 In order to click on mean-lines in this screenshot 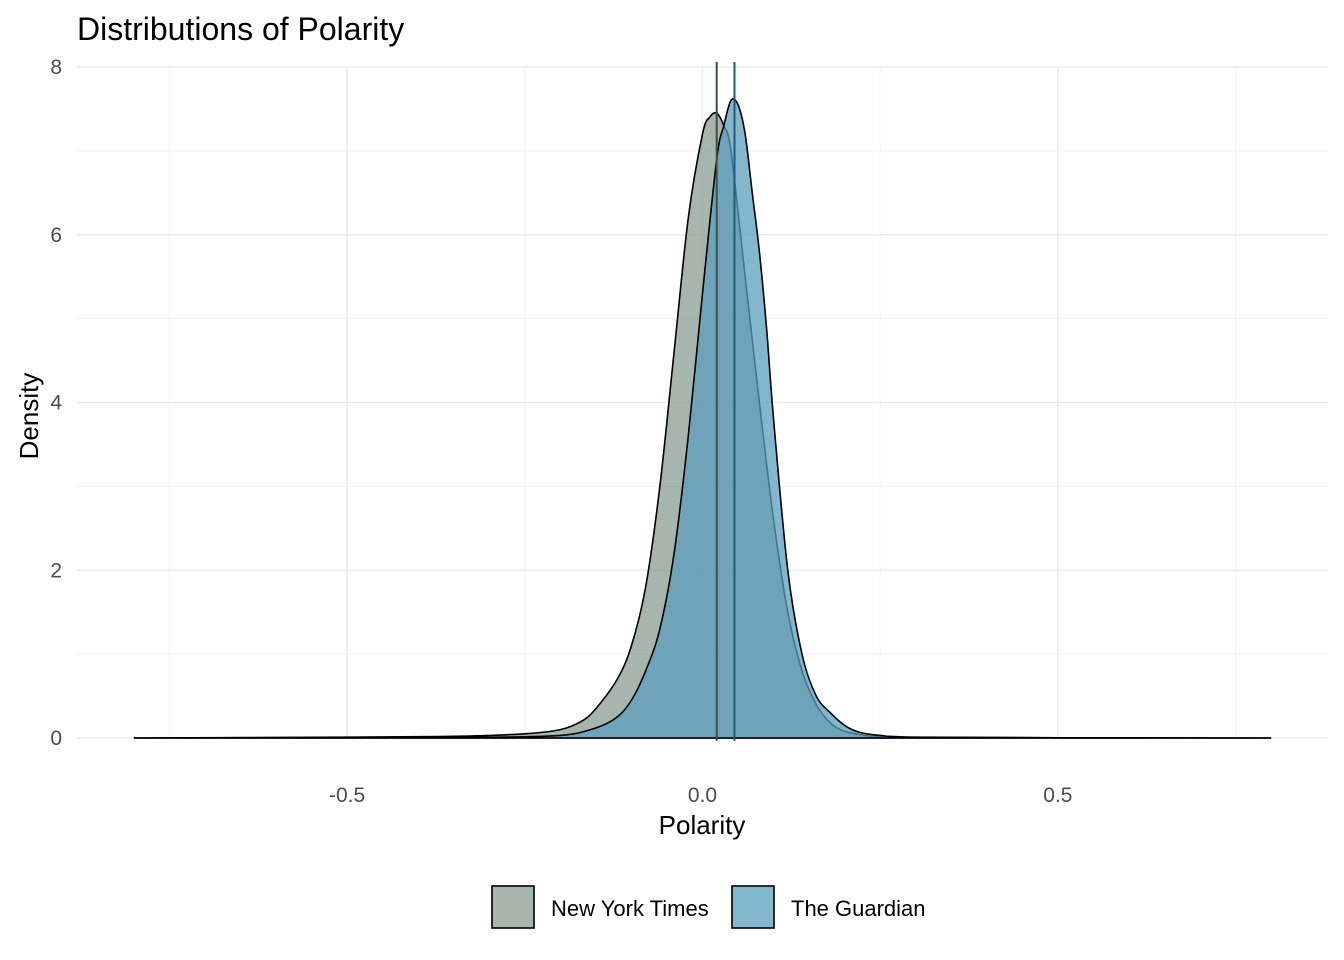, I will do `click(725, 401)`.